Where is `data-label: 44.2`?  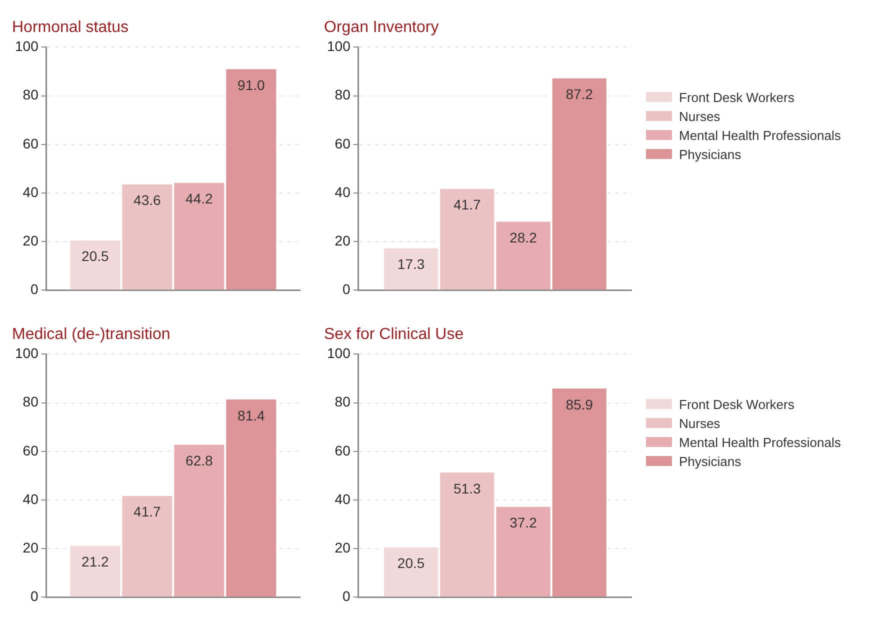 data-label: 44.2 is located at coordinates (200, 198).